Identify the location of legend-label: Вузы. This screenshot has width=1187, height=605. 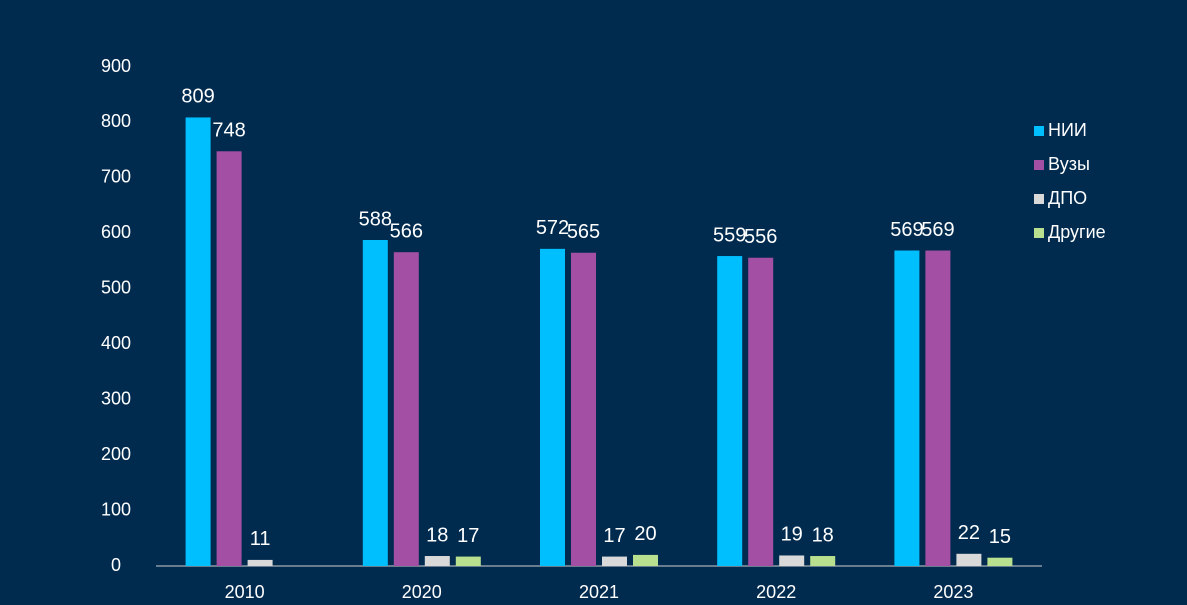
(1069, 164).